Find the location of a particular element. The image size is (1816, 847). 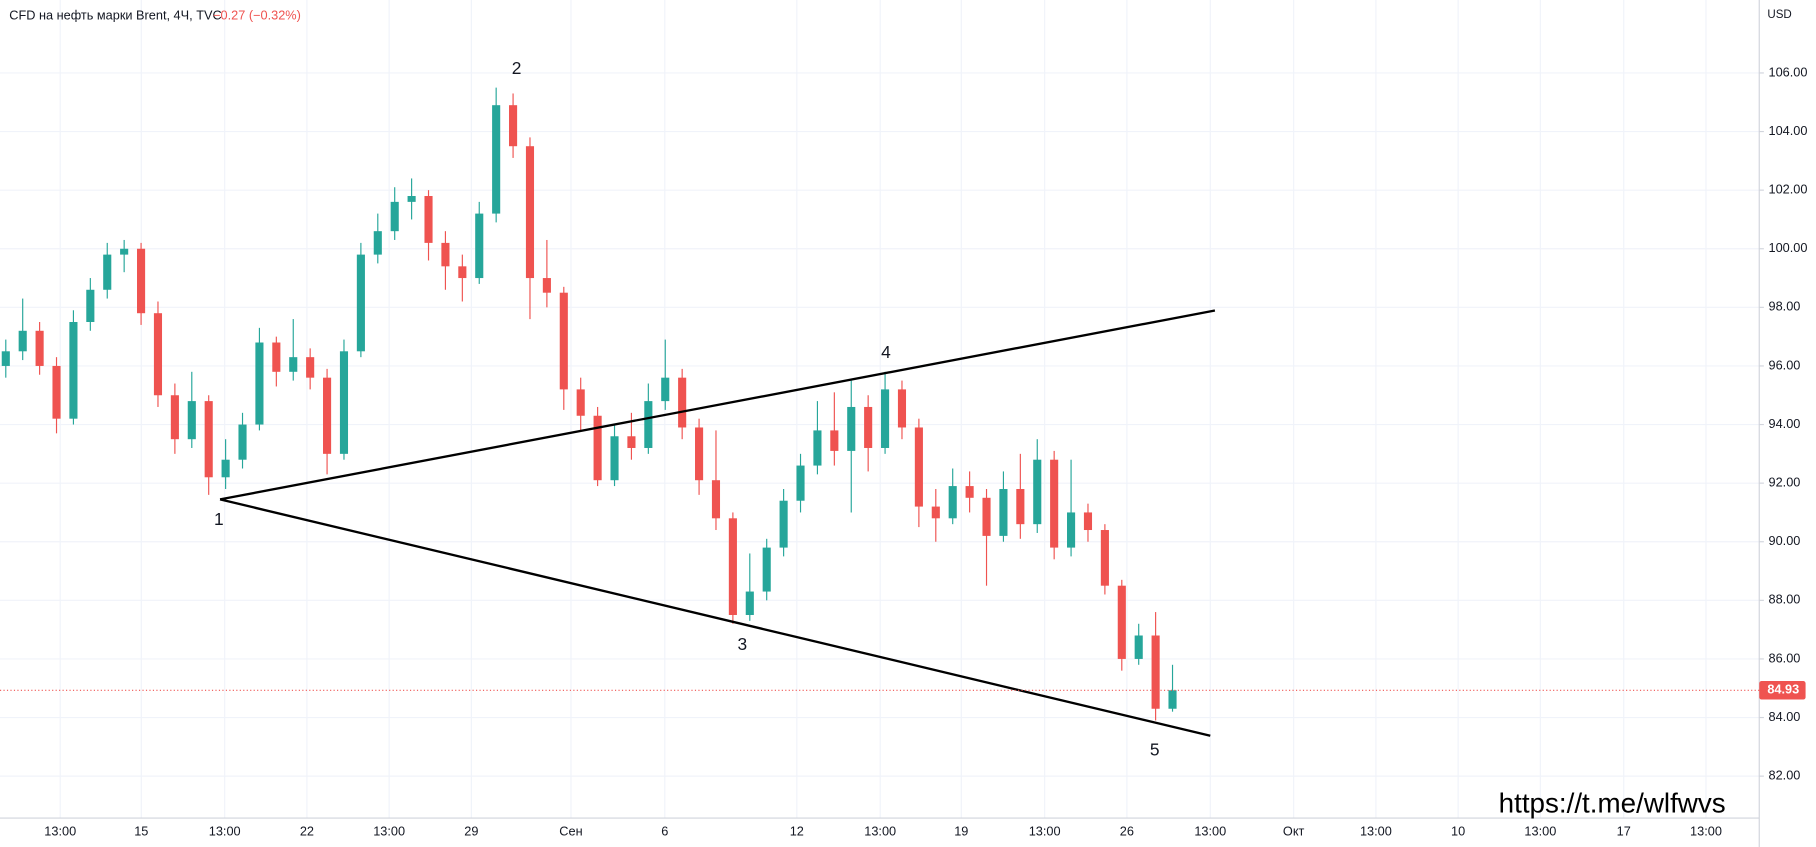

y-tick-label: 98.00 is located at coordinates (1785, 306).